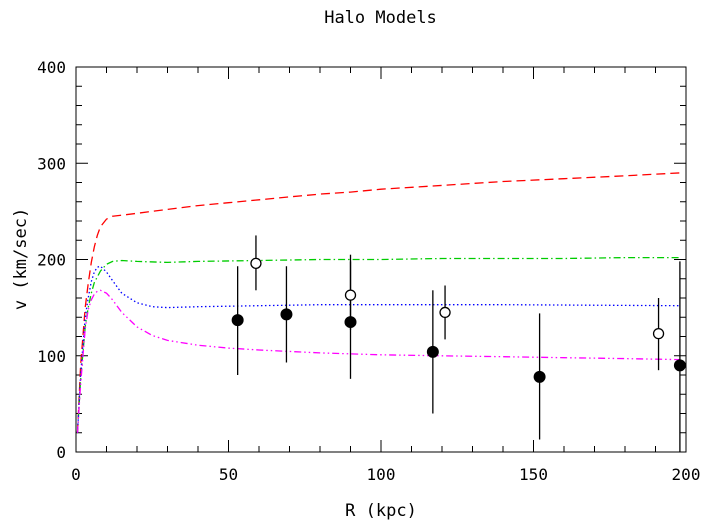 The width and height of the screenshot is (721, 522). Describe the element at coordinates (76, 474) in the screenshot. I see `x-tick-label: 0` at that location.